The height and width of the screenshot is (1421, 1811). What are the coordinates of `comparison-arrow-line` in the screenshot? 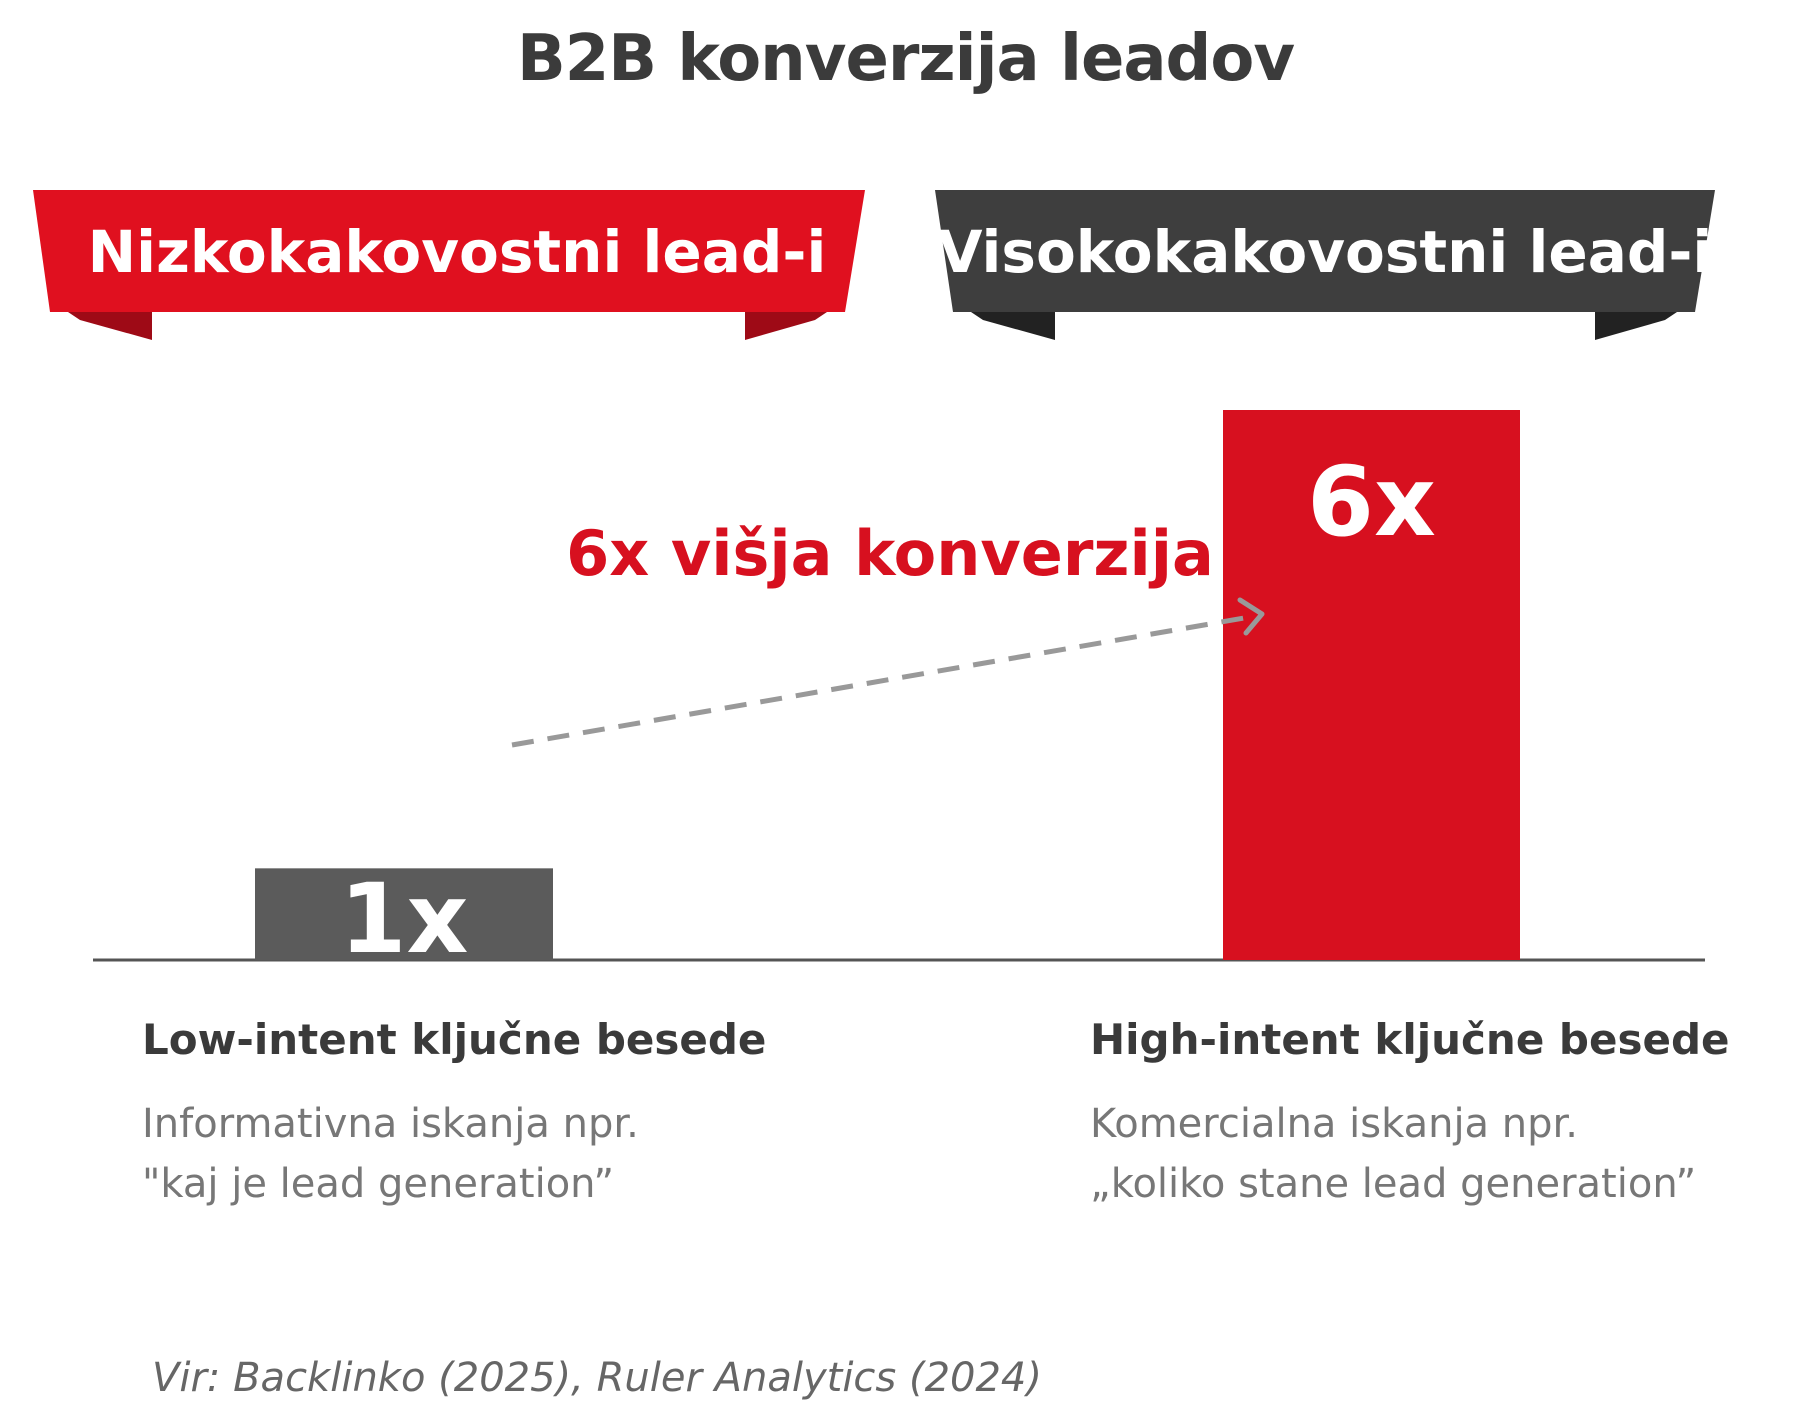 It's located at (881, 681).